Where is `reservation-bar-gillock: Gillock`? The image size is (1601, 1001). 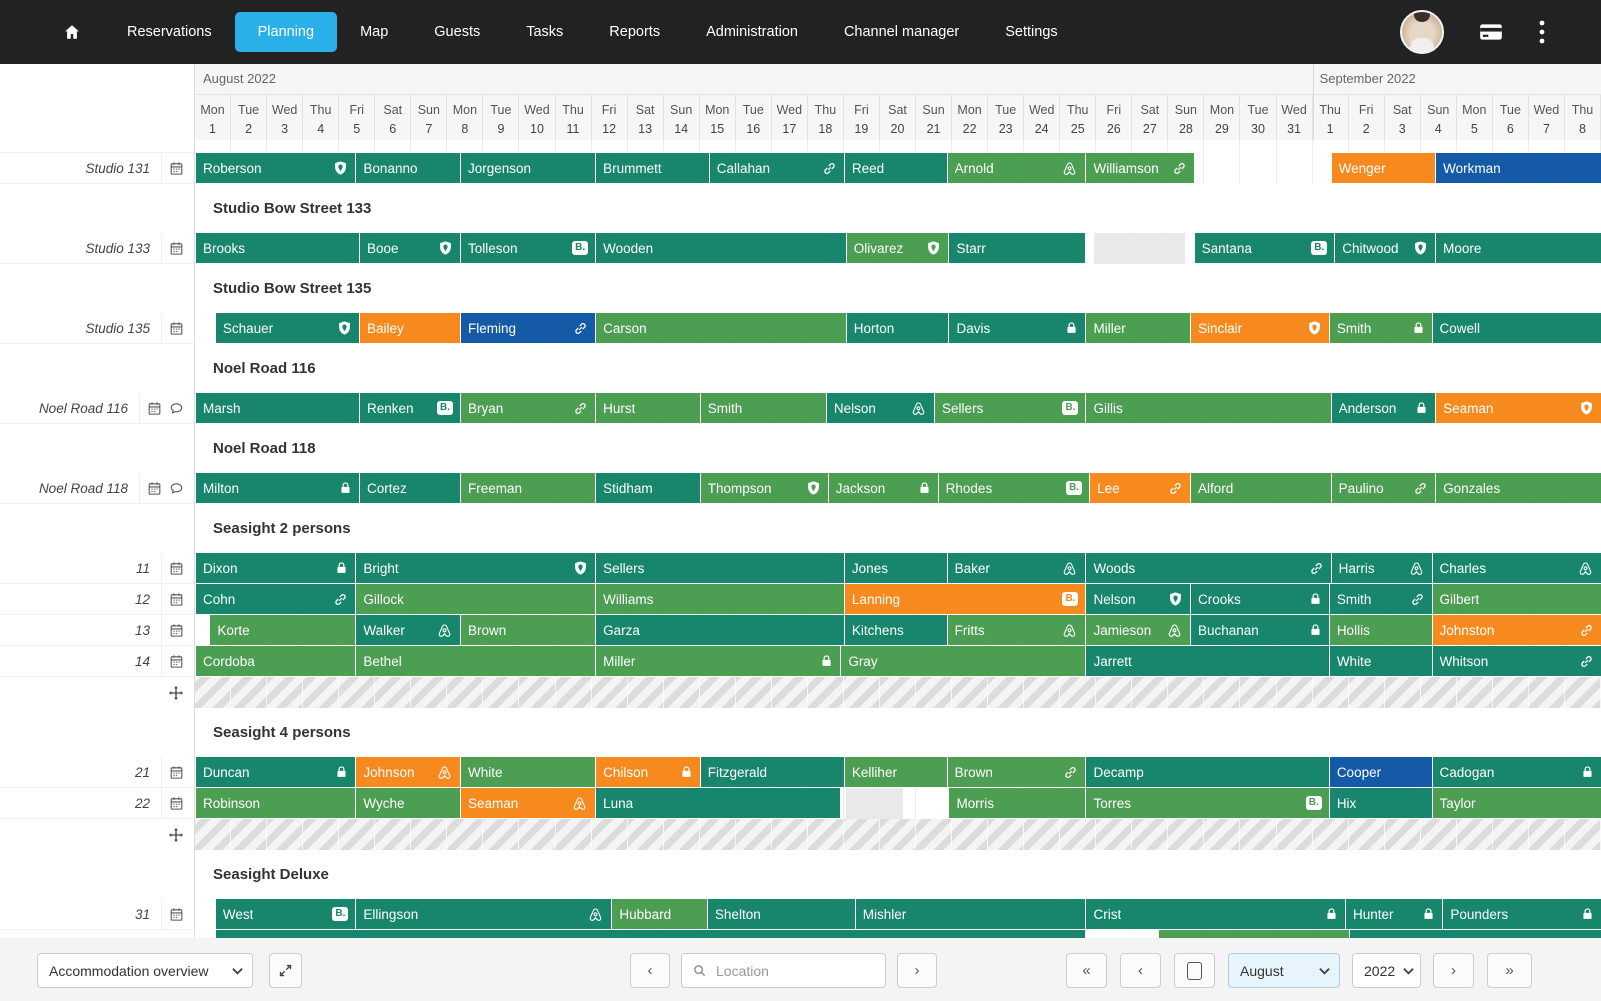
reservation-bar-gillock: Gillock is located at coordinates (475, 599).